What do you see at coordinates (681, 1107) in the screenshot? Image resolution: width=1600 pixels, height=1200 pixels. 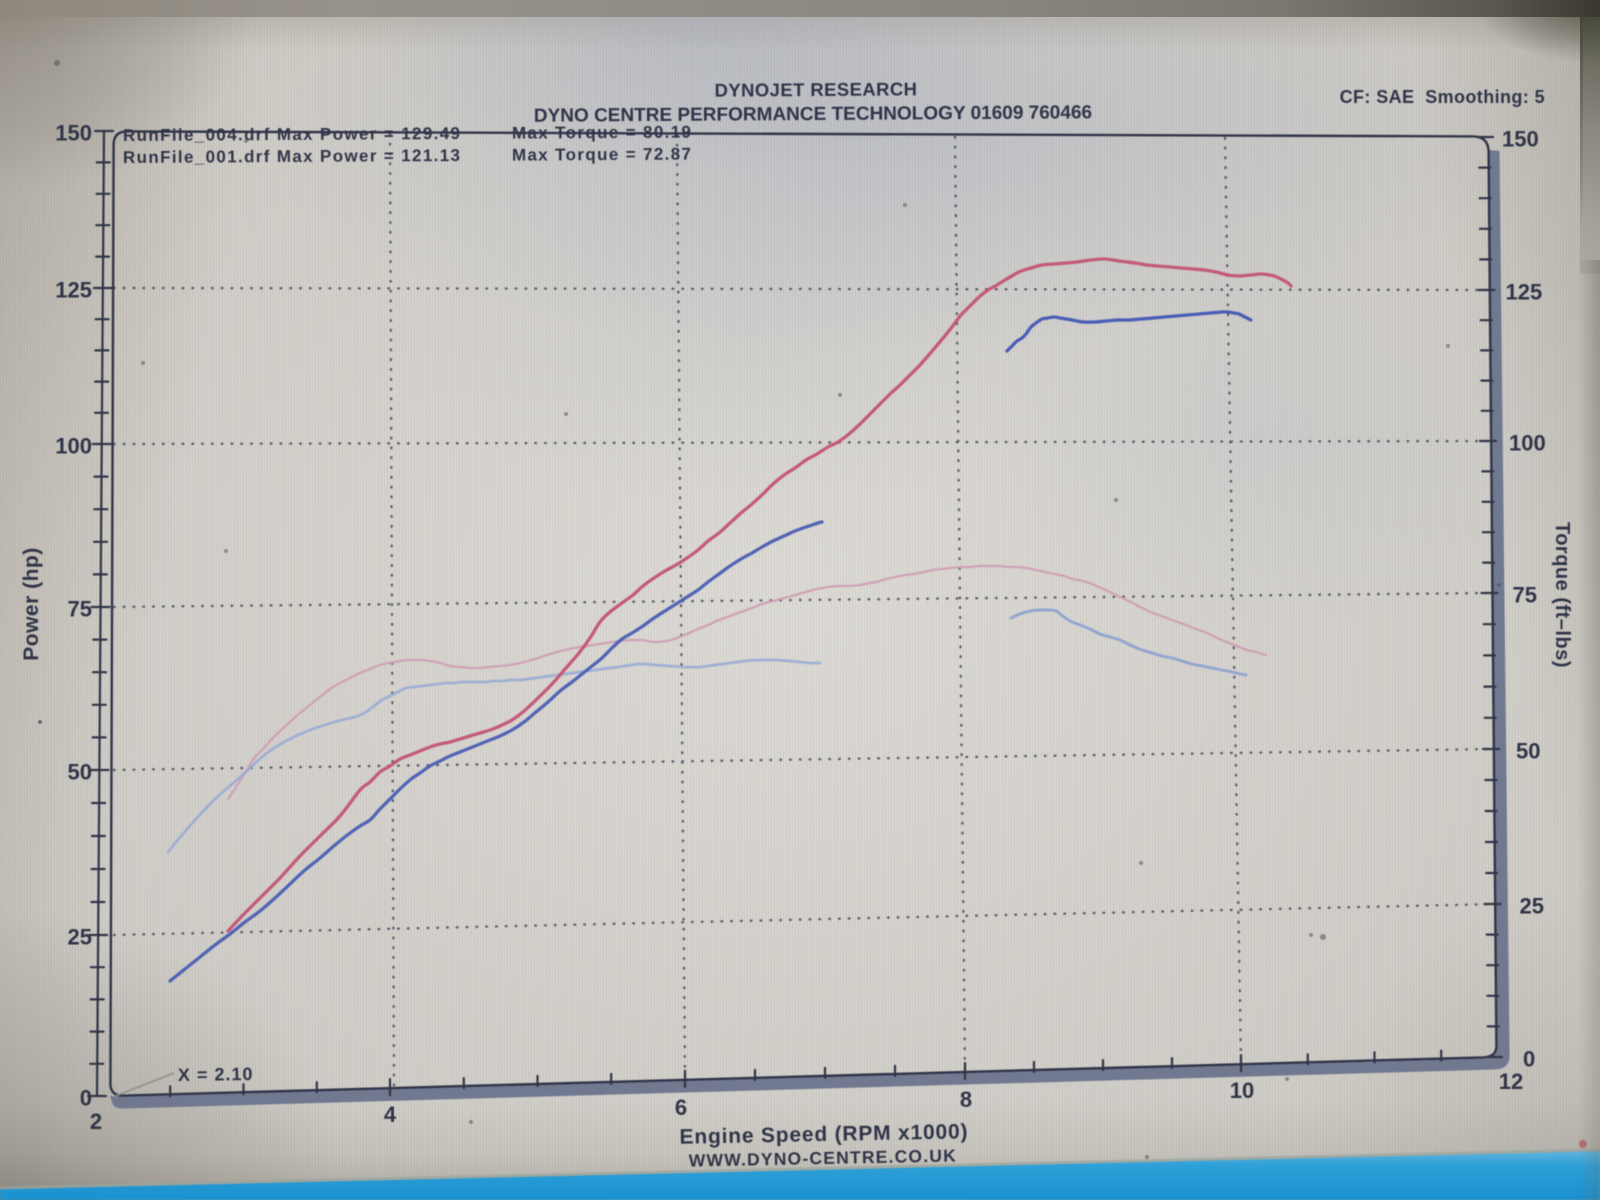 I see `svg-text: 6` at bounding box center [681, 1107].